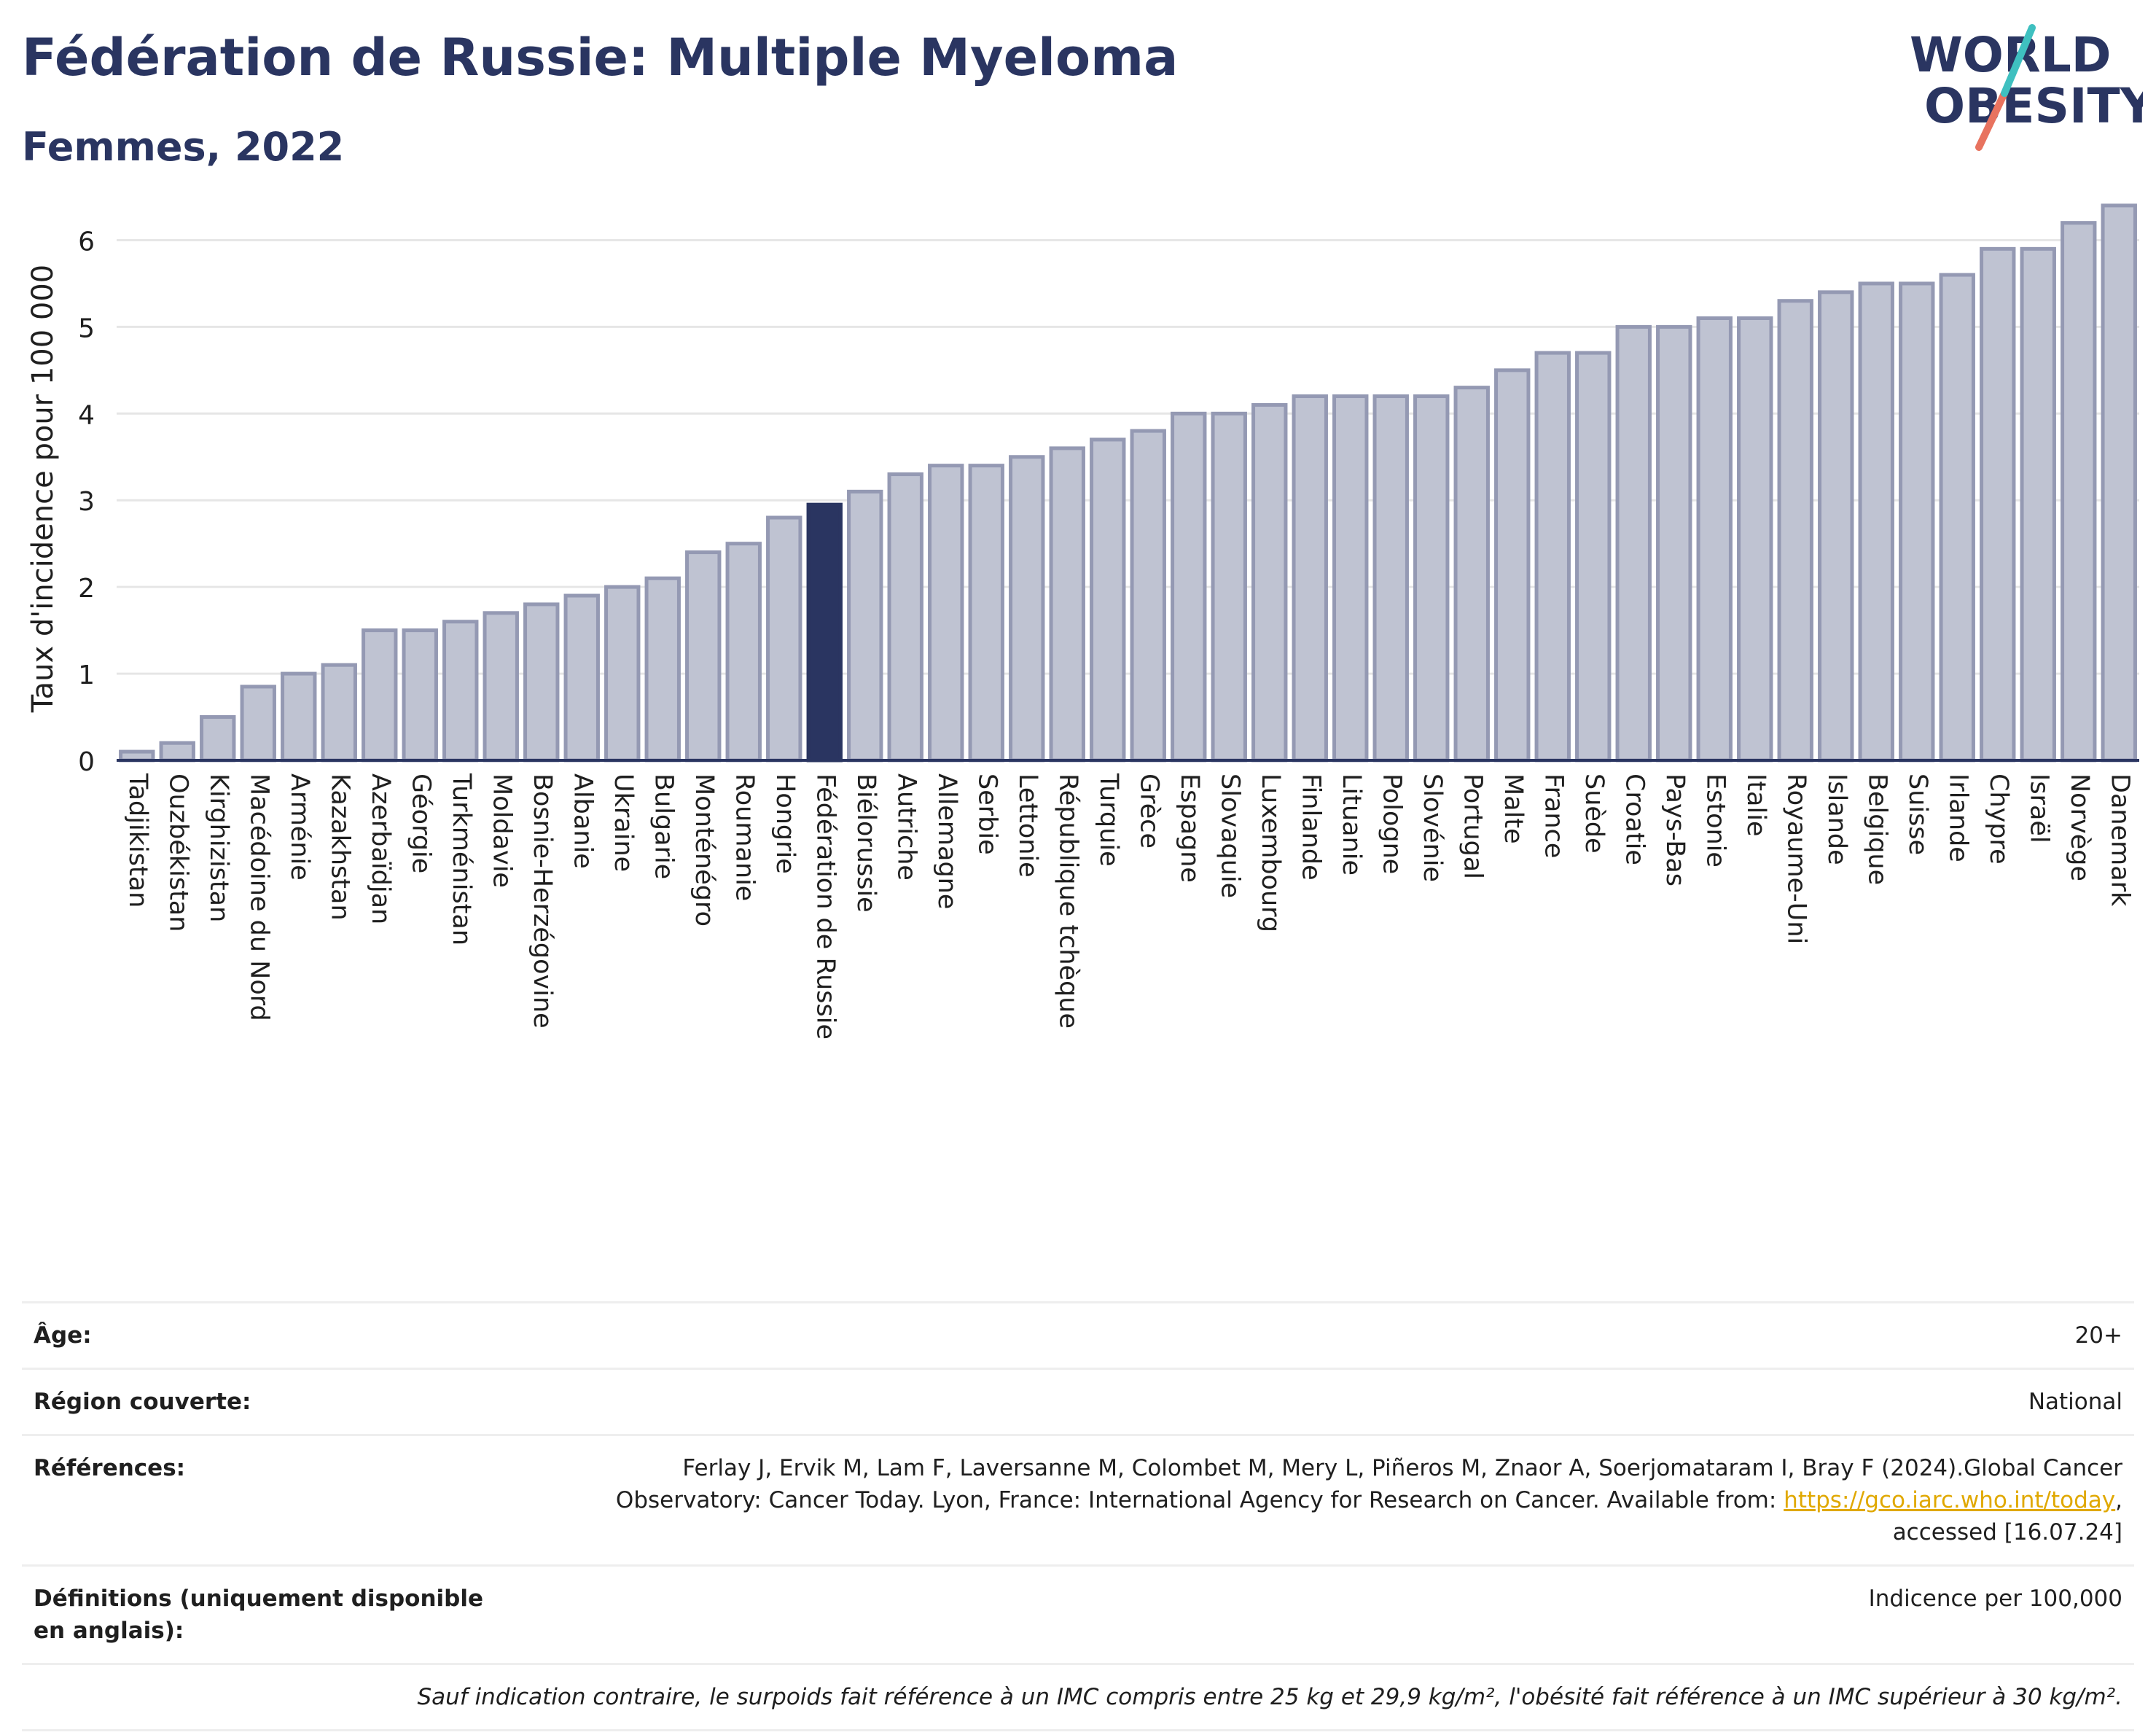 This screenshot has width=2156, height=1735. What do you see at coordinates (865, 843) in the screenshot?
I see `x-tick-label: Biélorussie` at bounding box center [865, 843].